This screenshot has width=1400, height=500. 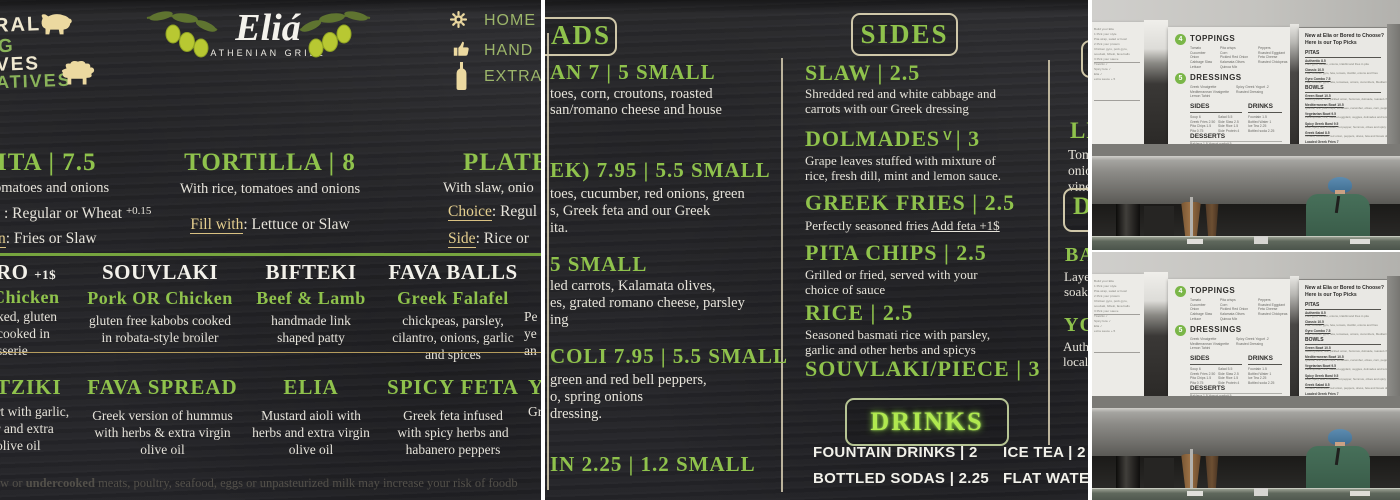 I want to click on clipped-item-title: LE, so click(x=1079, y=130).